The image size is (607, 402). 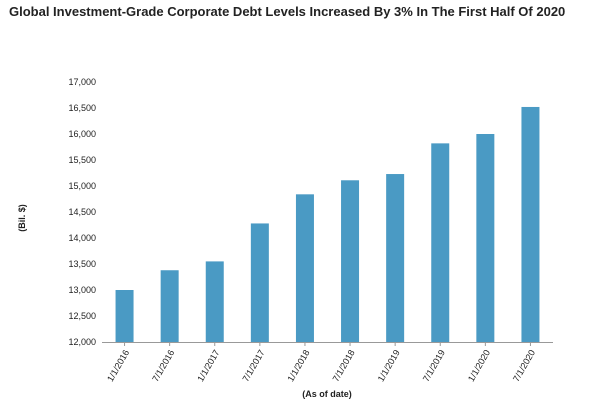 I want to click on x-tick-label: 1/1/2016, so click(x=118, y=365).